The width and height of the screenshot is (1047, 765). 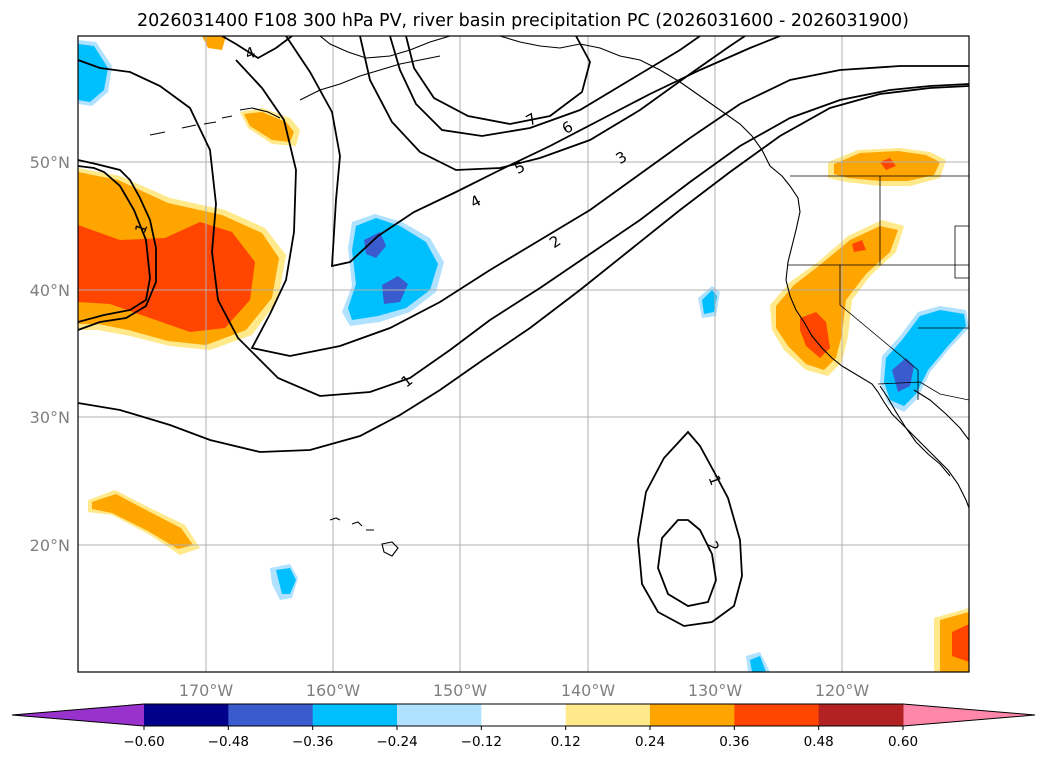 What do you see at coordinates (50, 290) in the screenshot?
I see `lat-label: 40°N` at bounding box center [50, 290].